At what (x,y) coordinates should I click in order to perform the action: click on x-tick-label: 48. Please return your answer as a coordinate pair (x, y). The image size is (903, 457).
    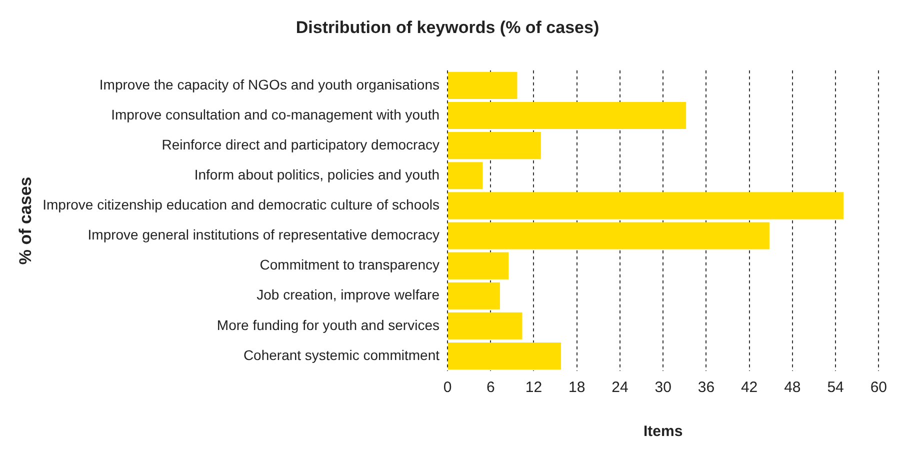
    Looking at the image, I should click on (792, 387).